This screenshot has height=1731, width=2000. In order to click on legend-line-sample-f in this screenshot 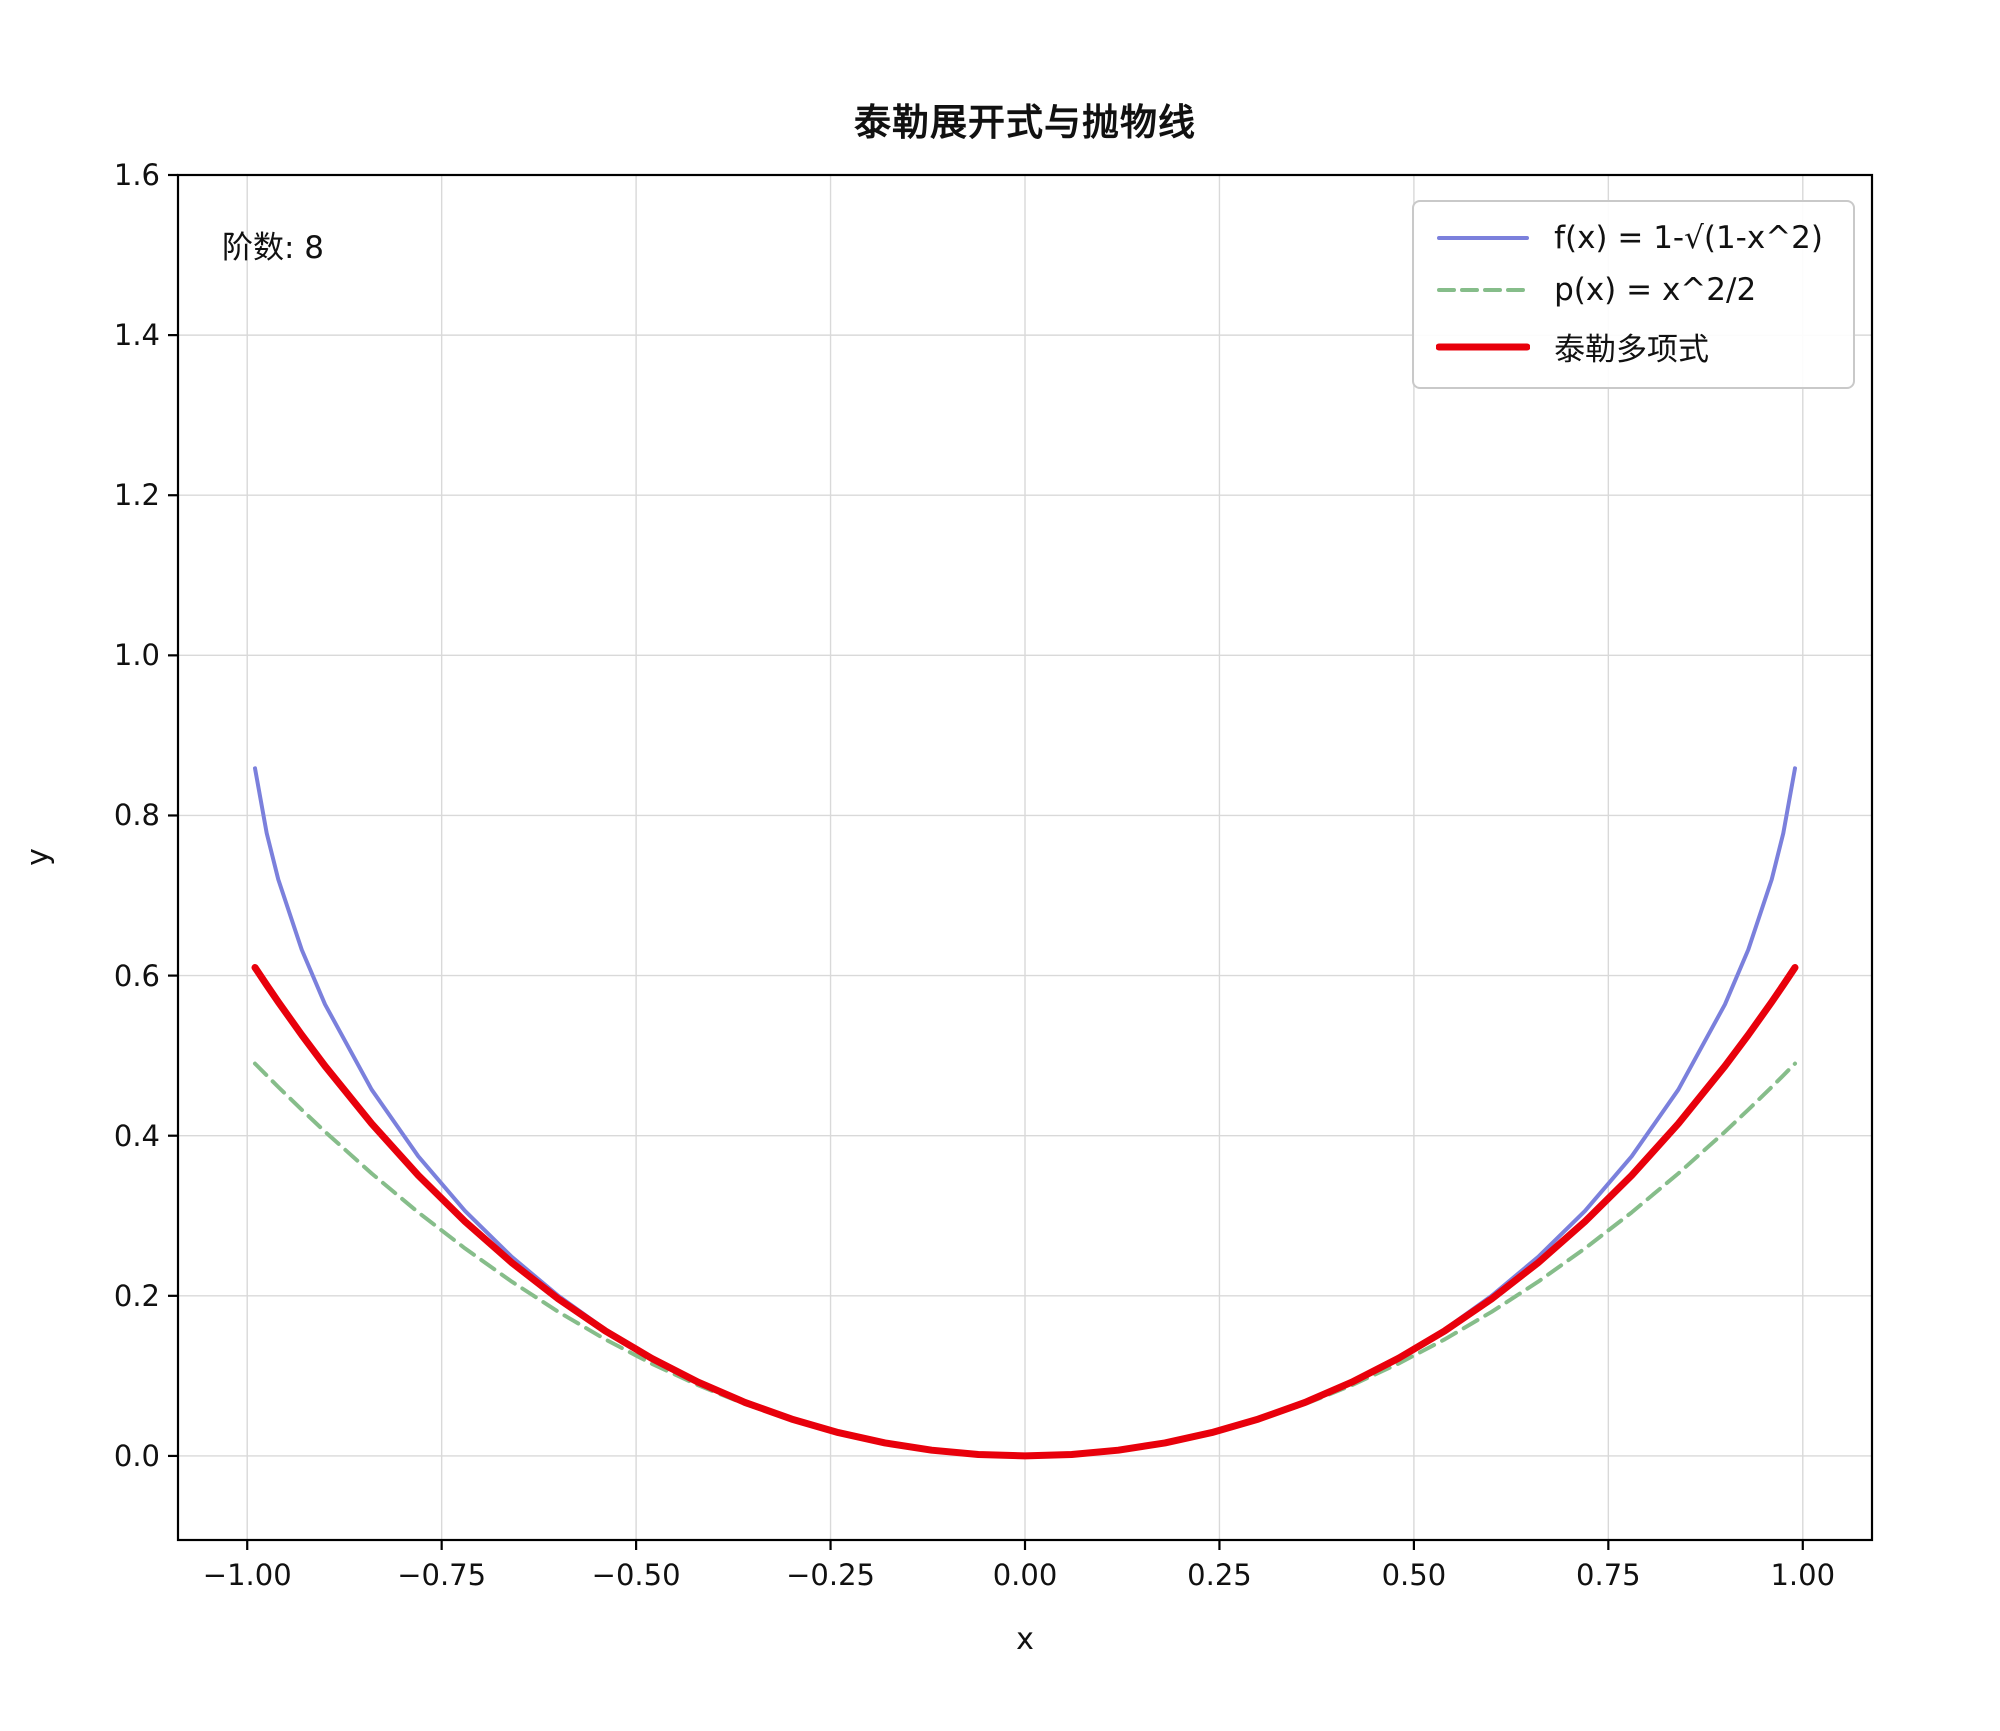, I will do `click(1483, 238)`.